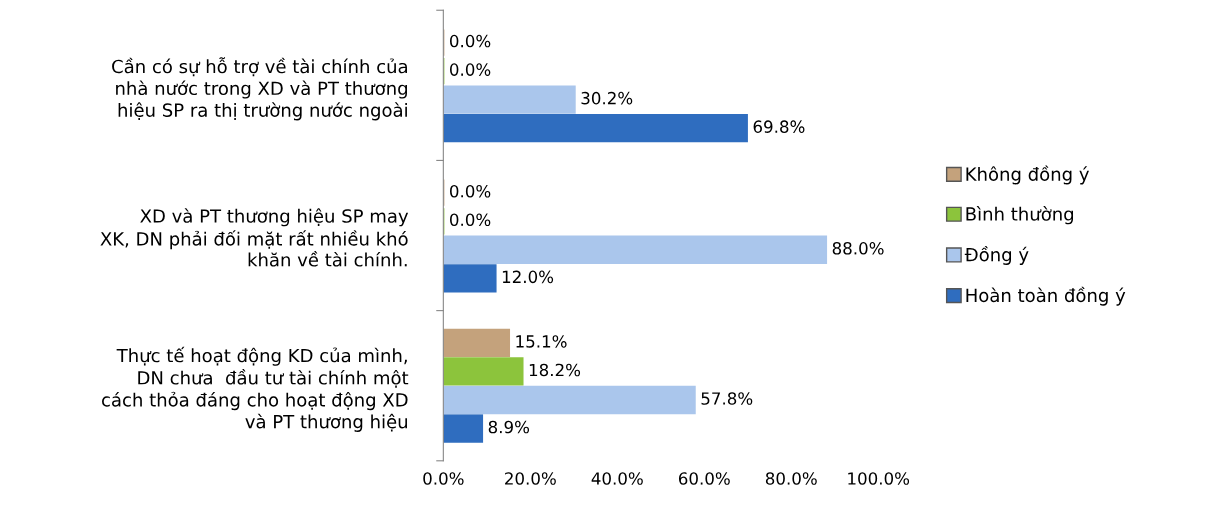 The width and height of the screenshot is (1208, 512). What do you see at coordinates (259, 89) in the screenshot?
I see `y-tick-label: Cần có sự hỗ trợ về tài chính của nhà nước trong XD và PT thương hiệu SP ra thị trường nước ngoài` at bounding box center [259, 89].